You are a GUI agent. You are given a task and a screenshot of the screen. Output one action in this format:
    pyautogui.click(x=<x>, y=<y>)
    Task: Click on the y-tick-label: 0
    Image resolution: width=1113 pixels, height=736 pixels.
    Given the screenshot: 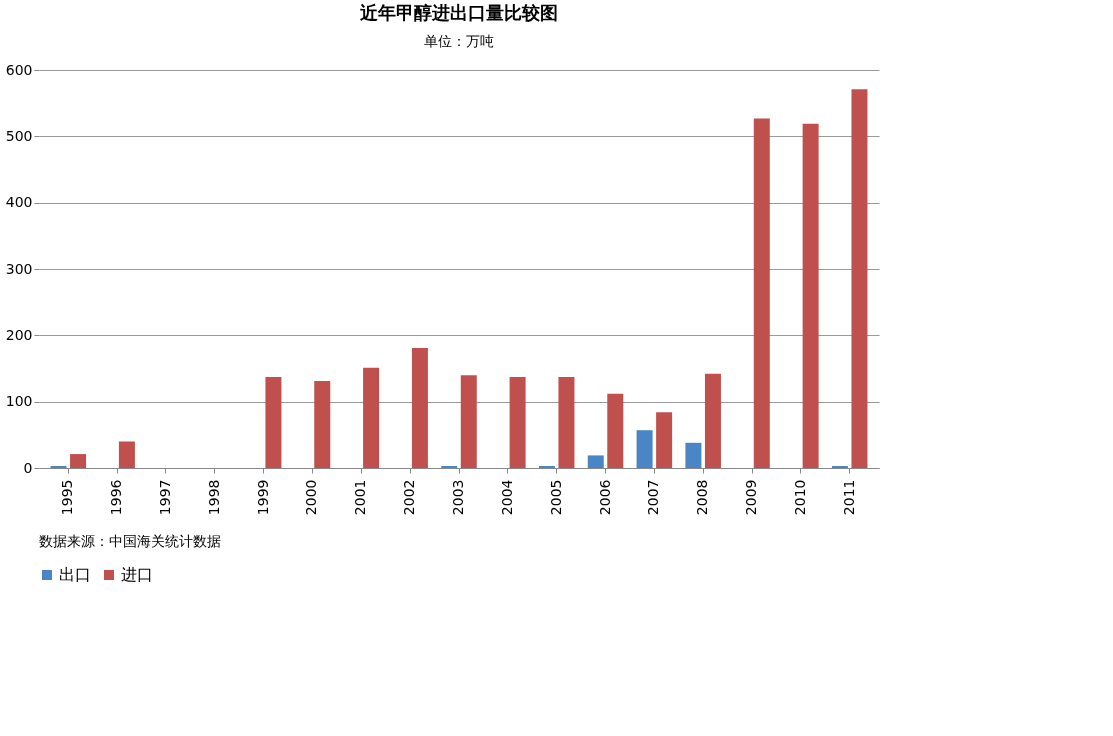 What is the action you would take?
    pyautogui.click(x=28, y=467)
    